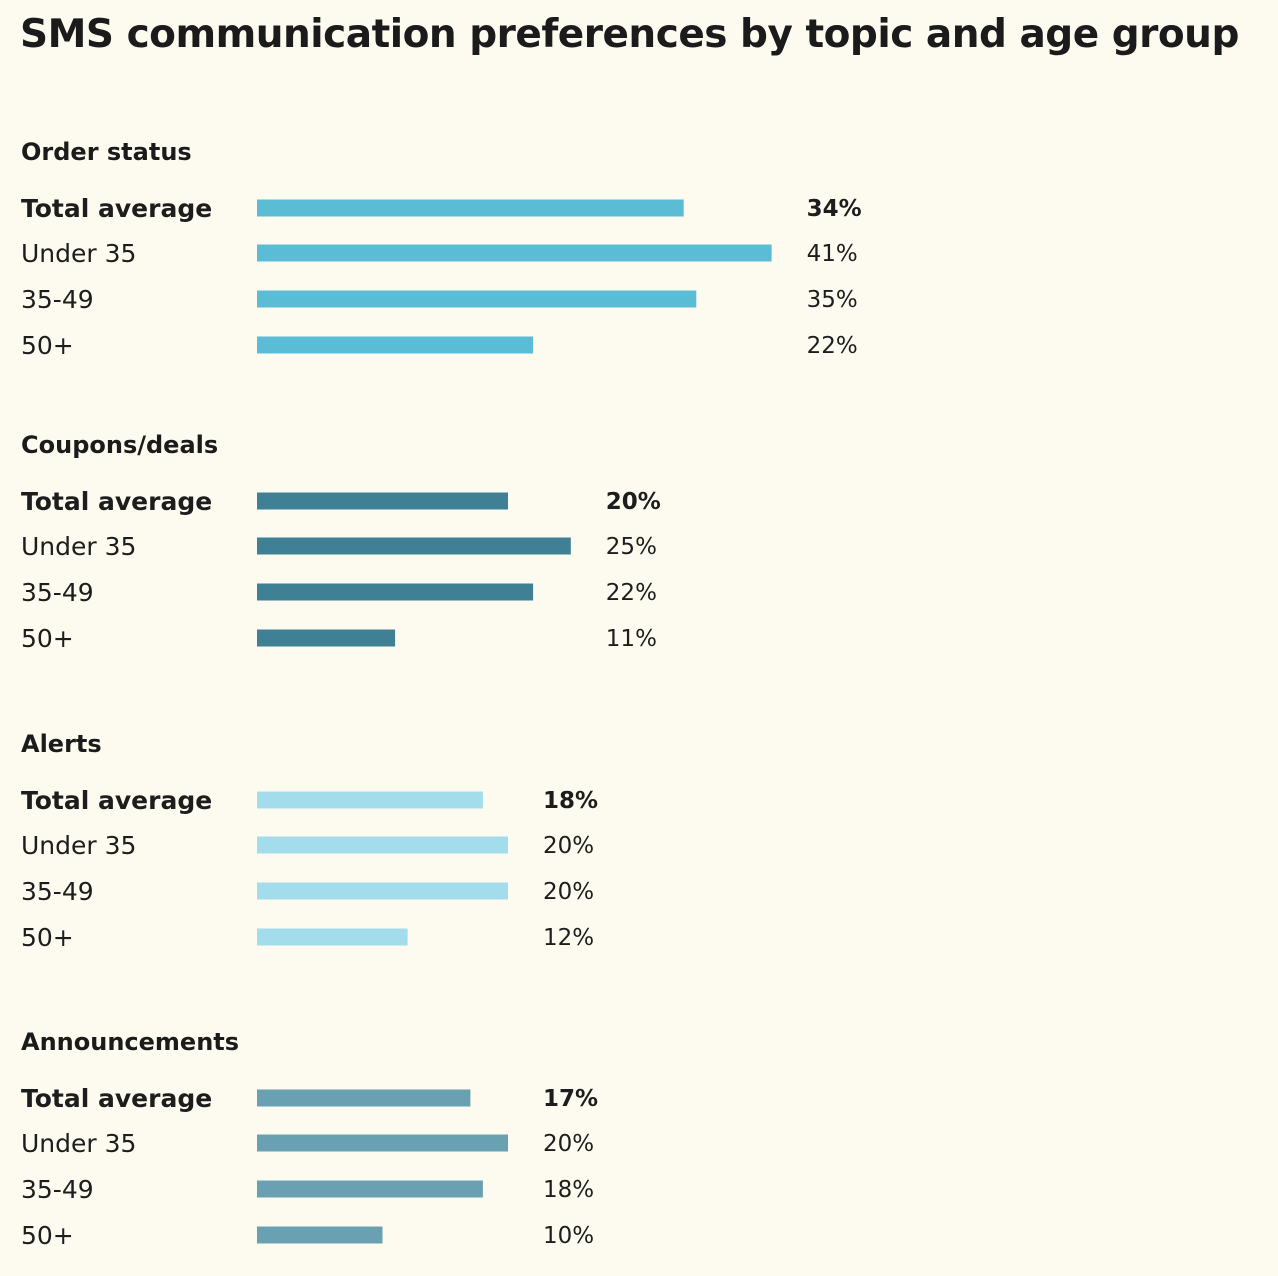  What do you see at coordinates (631, 639) in the screenshot?
I see `value-label: 11%` at bounding box center [631, 639].